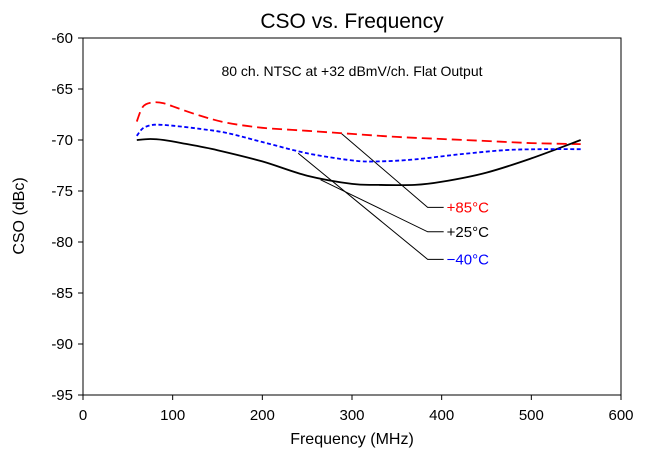  I want to click on chart-annotation: 80 ch. NTSC at +32 dBmV/ch. Flat Output, so click(351, 71).